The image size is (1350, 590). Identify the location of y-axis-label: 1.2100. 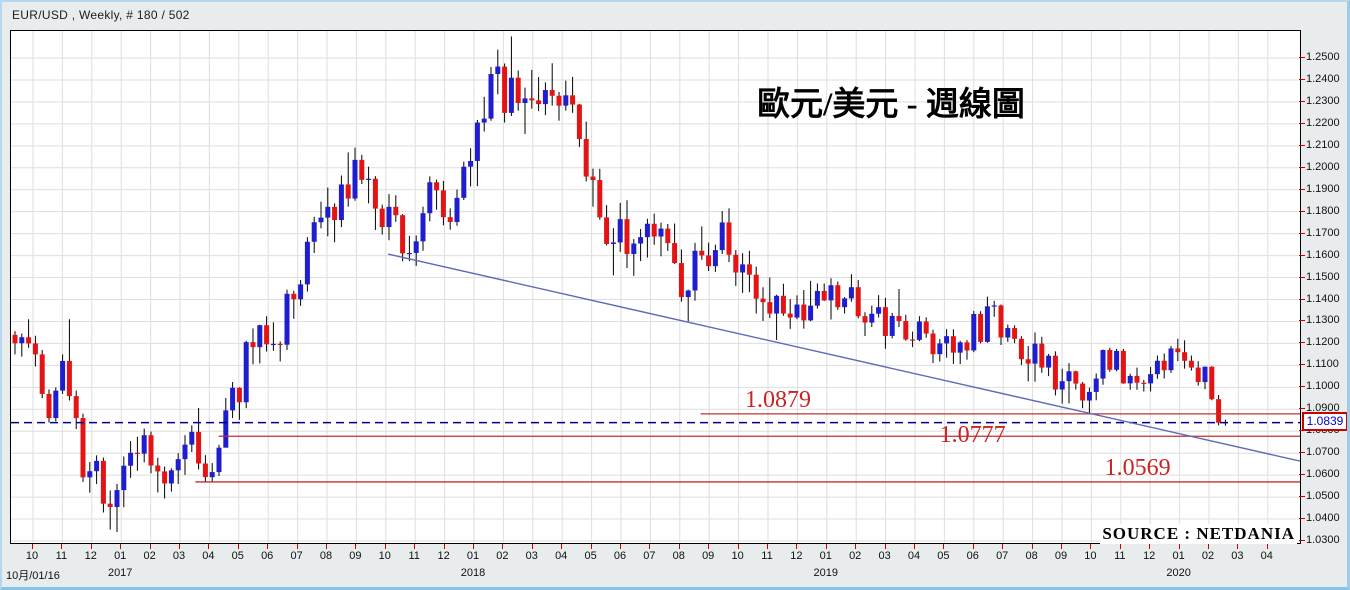
(1323, 144).